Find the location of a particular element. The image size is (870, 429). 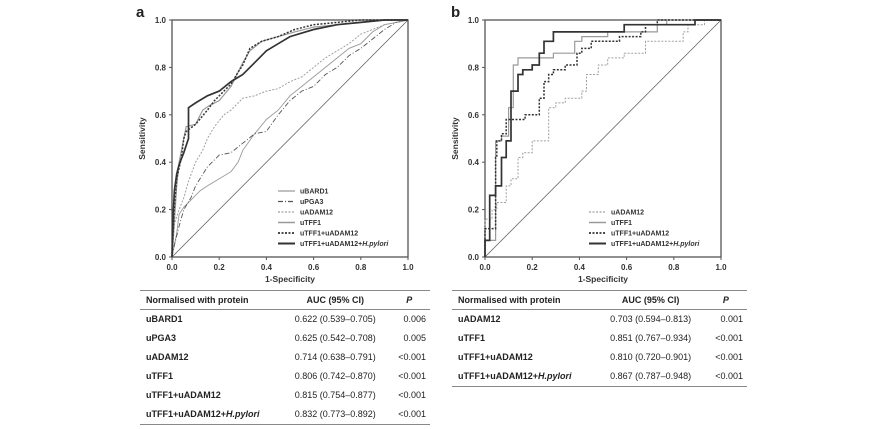

table-row: uADAM12 0.703 (0.594–0.813) 0.001 is located at coordinates (599, 320).